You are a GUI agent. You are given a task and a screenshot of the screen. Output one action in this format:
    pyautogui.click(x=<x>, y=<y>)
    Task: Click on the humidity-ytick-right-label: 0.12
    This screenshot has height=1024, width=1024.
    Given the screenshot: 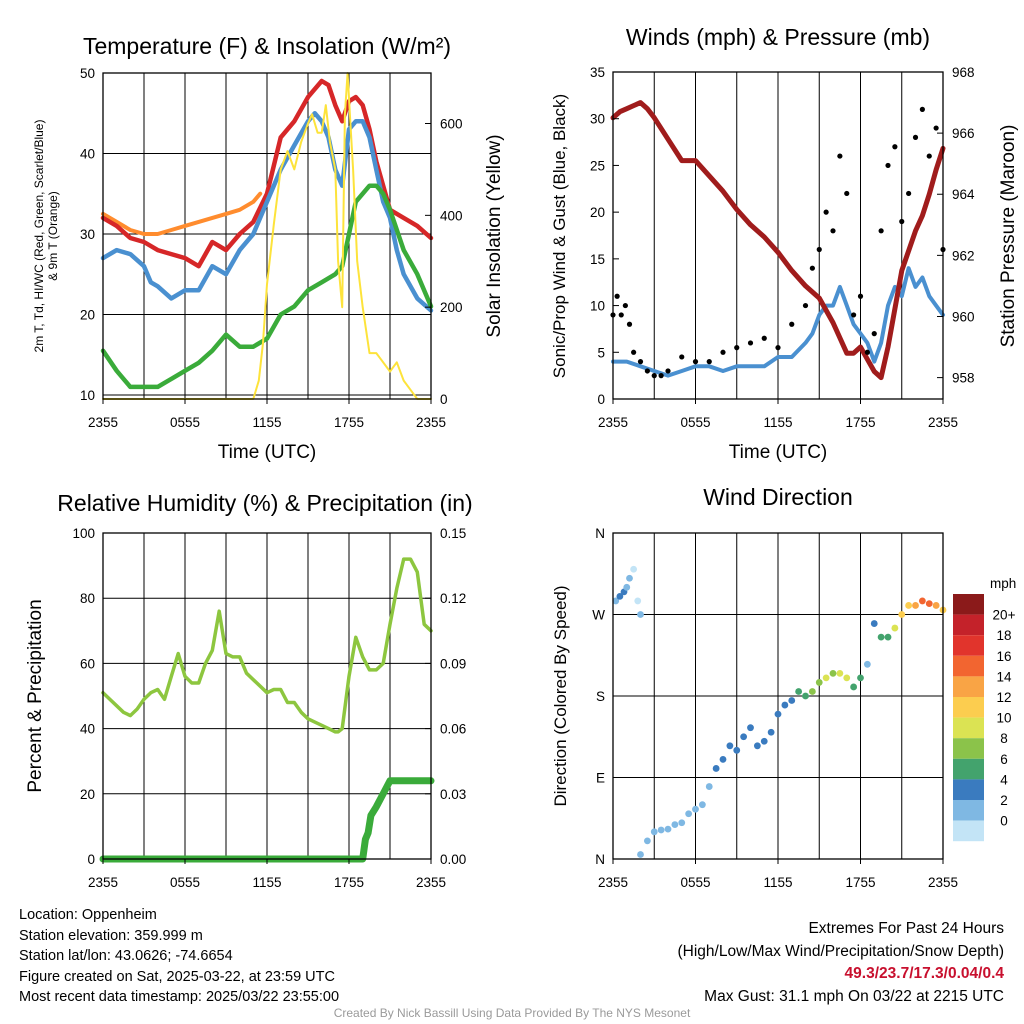 What is the action you would take?
    pyautogui.click(x=453, y=598)
    